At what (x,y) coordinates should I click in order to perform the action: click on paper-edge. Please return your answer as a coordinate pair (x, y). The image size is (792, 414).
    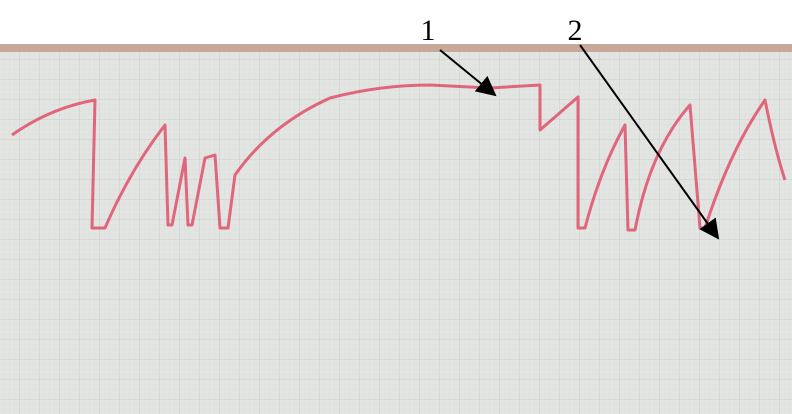
    Looking at the image, I should click on (396, 48).